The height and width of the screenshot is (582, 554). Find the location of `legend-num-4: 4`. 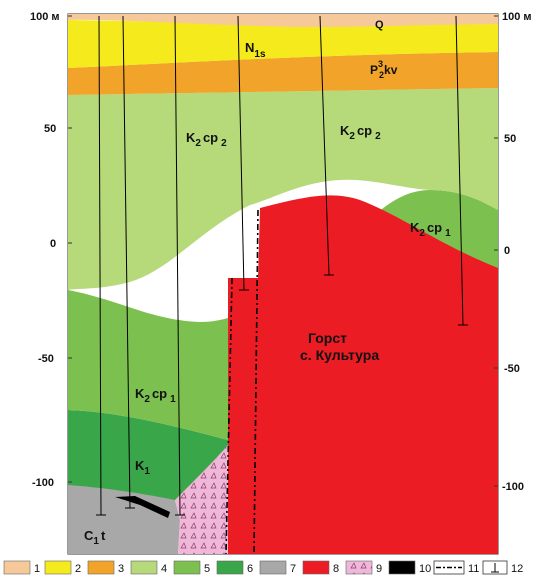

legend-num-4: 4 is located at coordinates (164, 569).